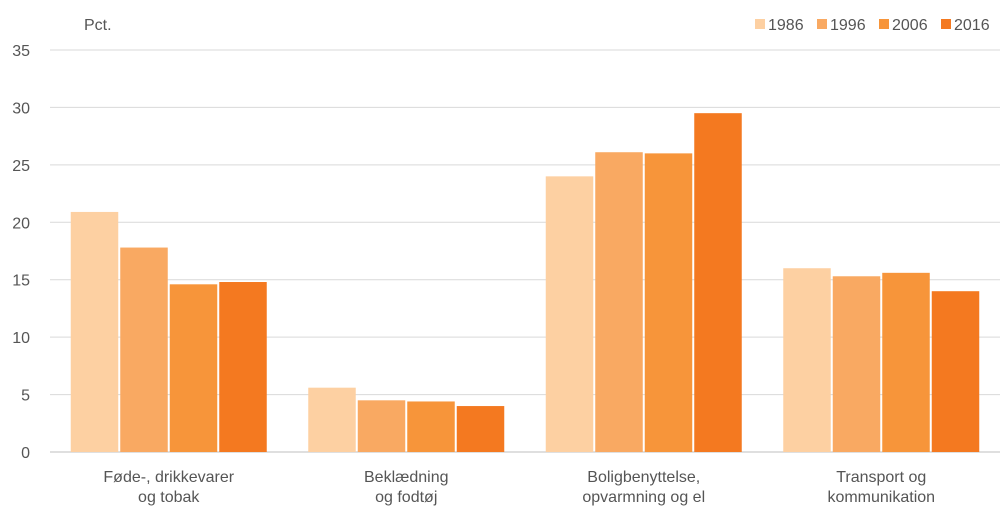  Describe the element at coordinates (872, 25) in the screenshot. I see `legend: 1986 1996 2006 2016` at that location.